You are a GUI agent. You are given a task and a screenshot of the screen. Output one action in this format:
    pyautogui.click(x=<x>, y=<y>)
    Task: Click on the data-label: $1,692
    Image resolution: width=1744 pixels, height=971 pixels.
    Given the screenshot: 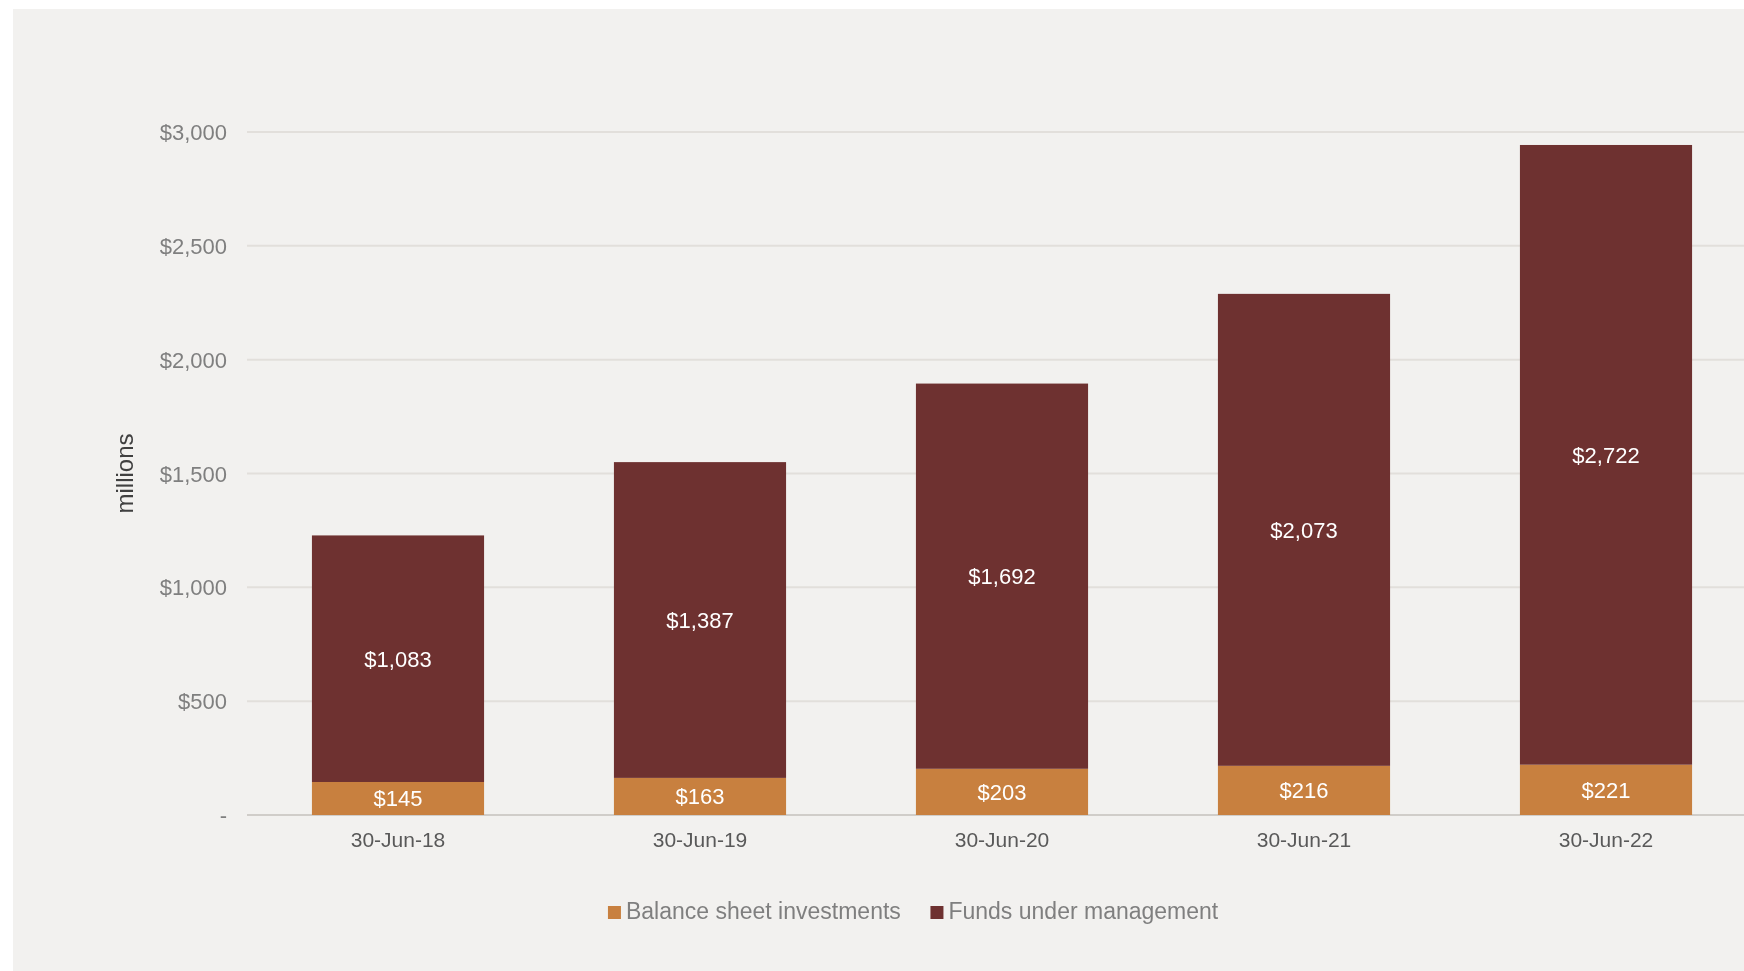 What is the action you would take?
    pyautogui.click(x=1002, y=577)
    